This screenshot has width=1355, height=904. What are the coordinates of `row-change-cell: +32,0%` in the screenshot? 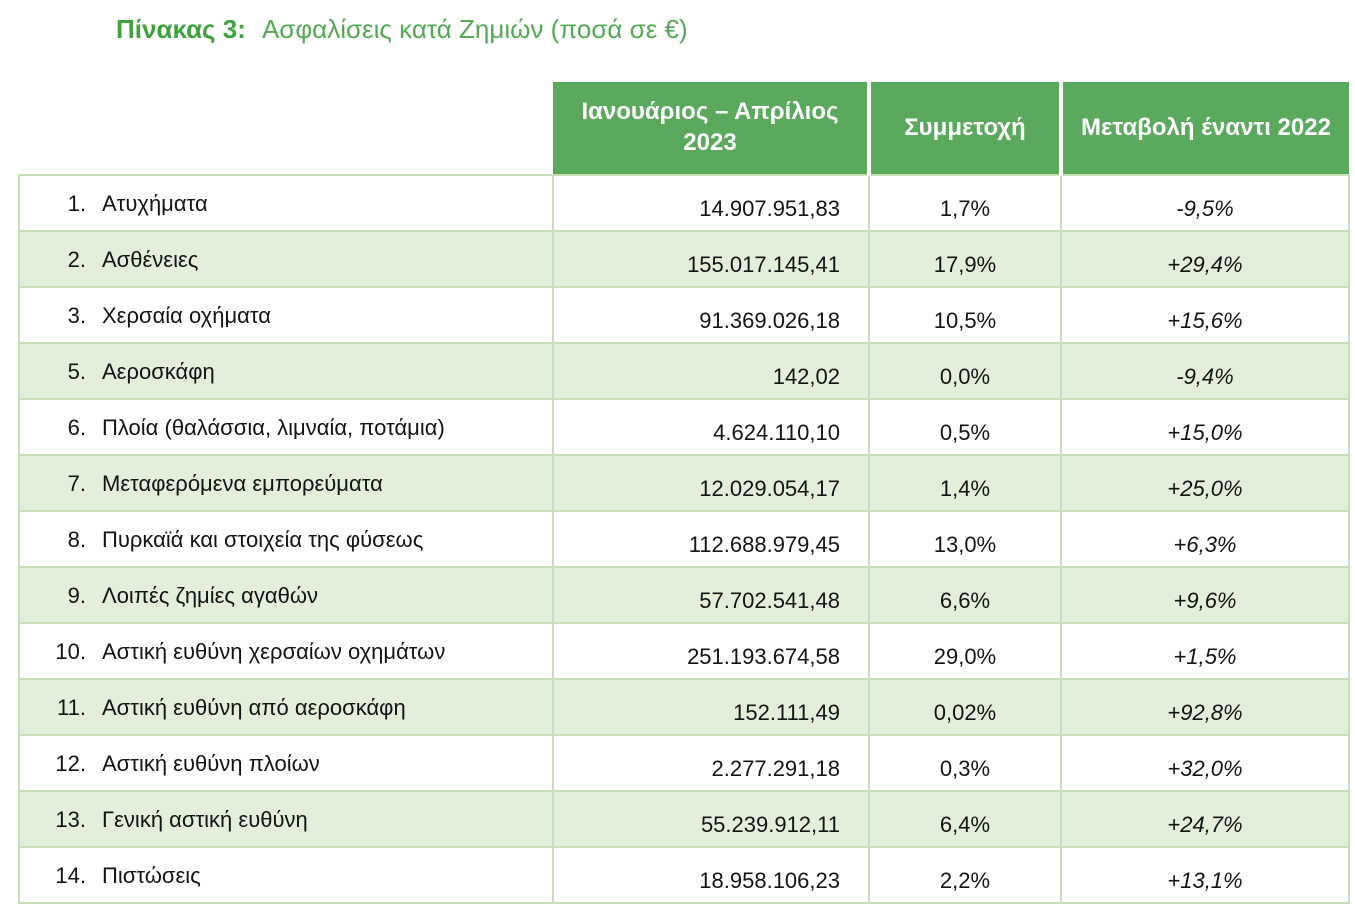 It's located at (1205, 763).